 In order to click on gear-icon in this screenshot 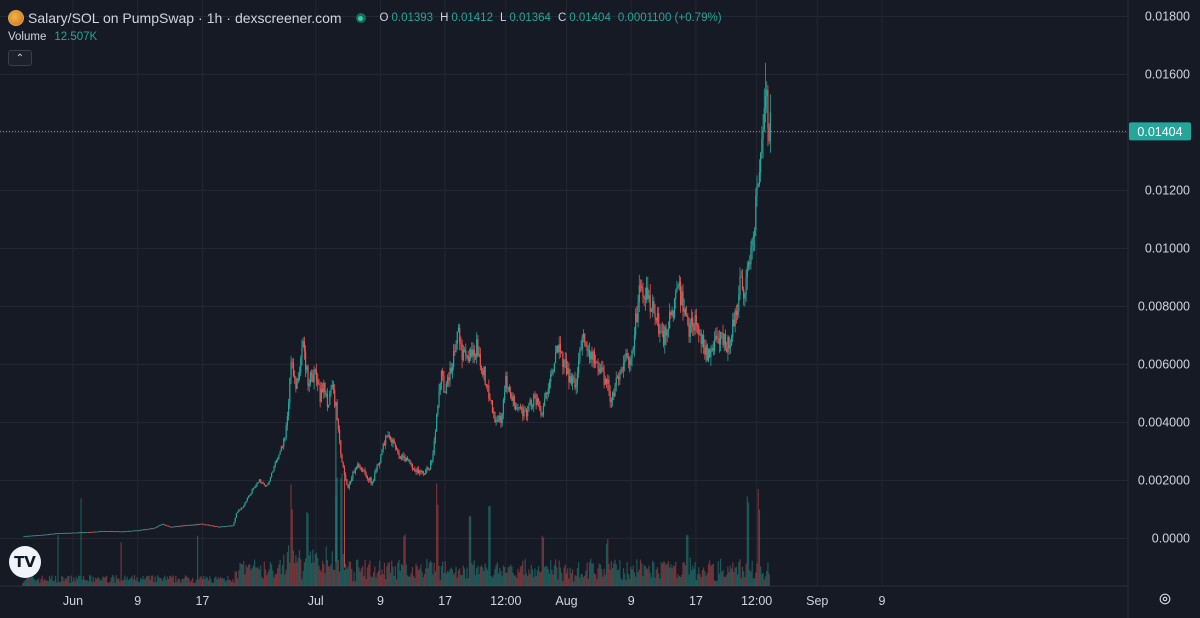, I will do `click(1165, 599)`.